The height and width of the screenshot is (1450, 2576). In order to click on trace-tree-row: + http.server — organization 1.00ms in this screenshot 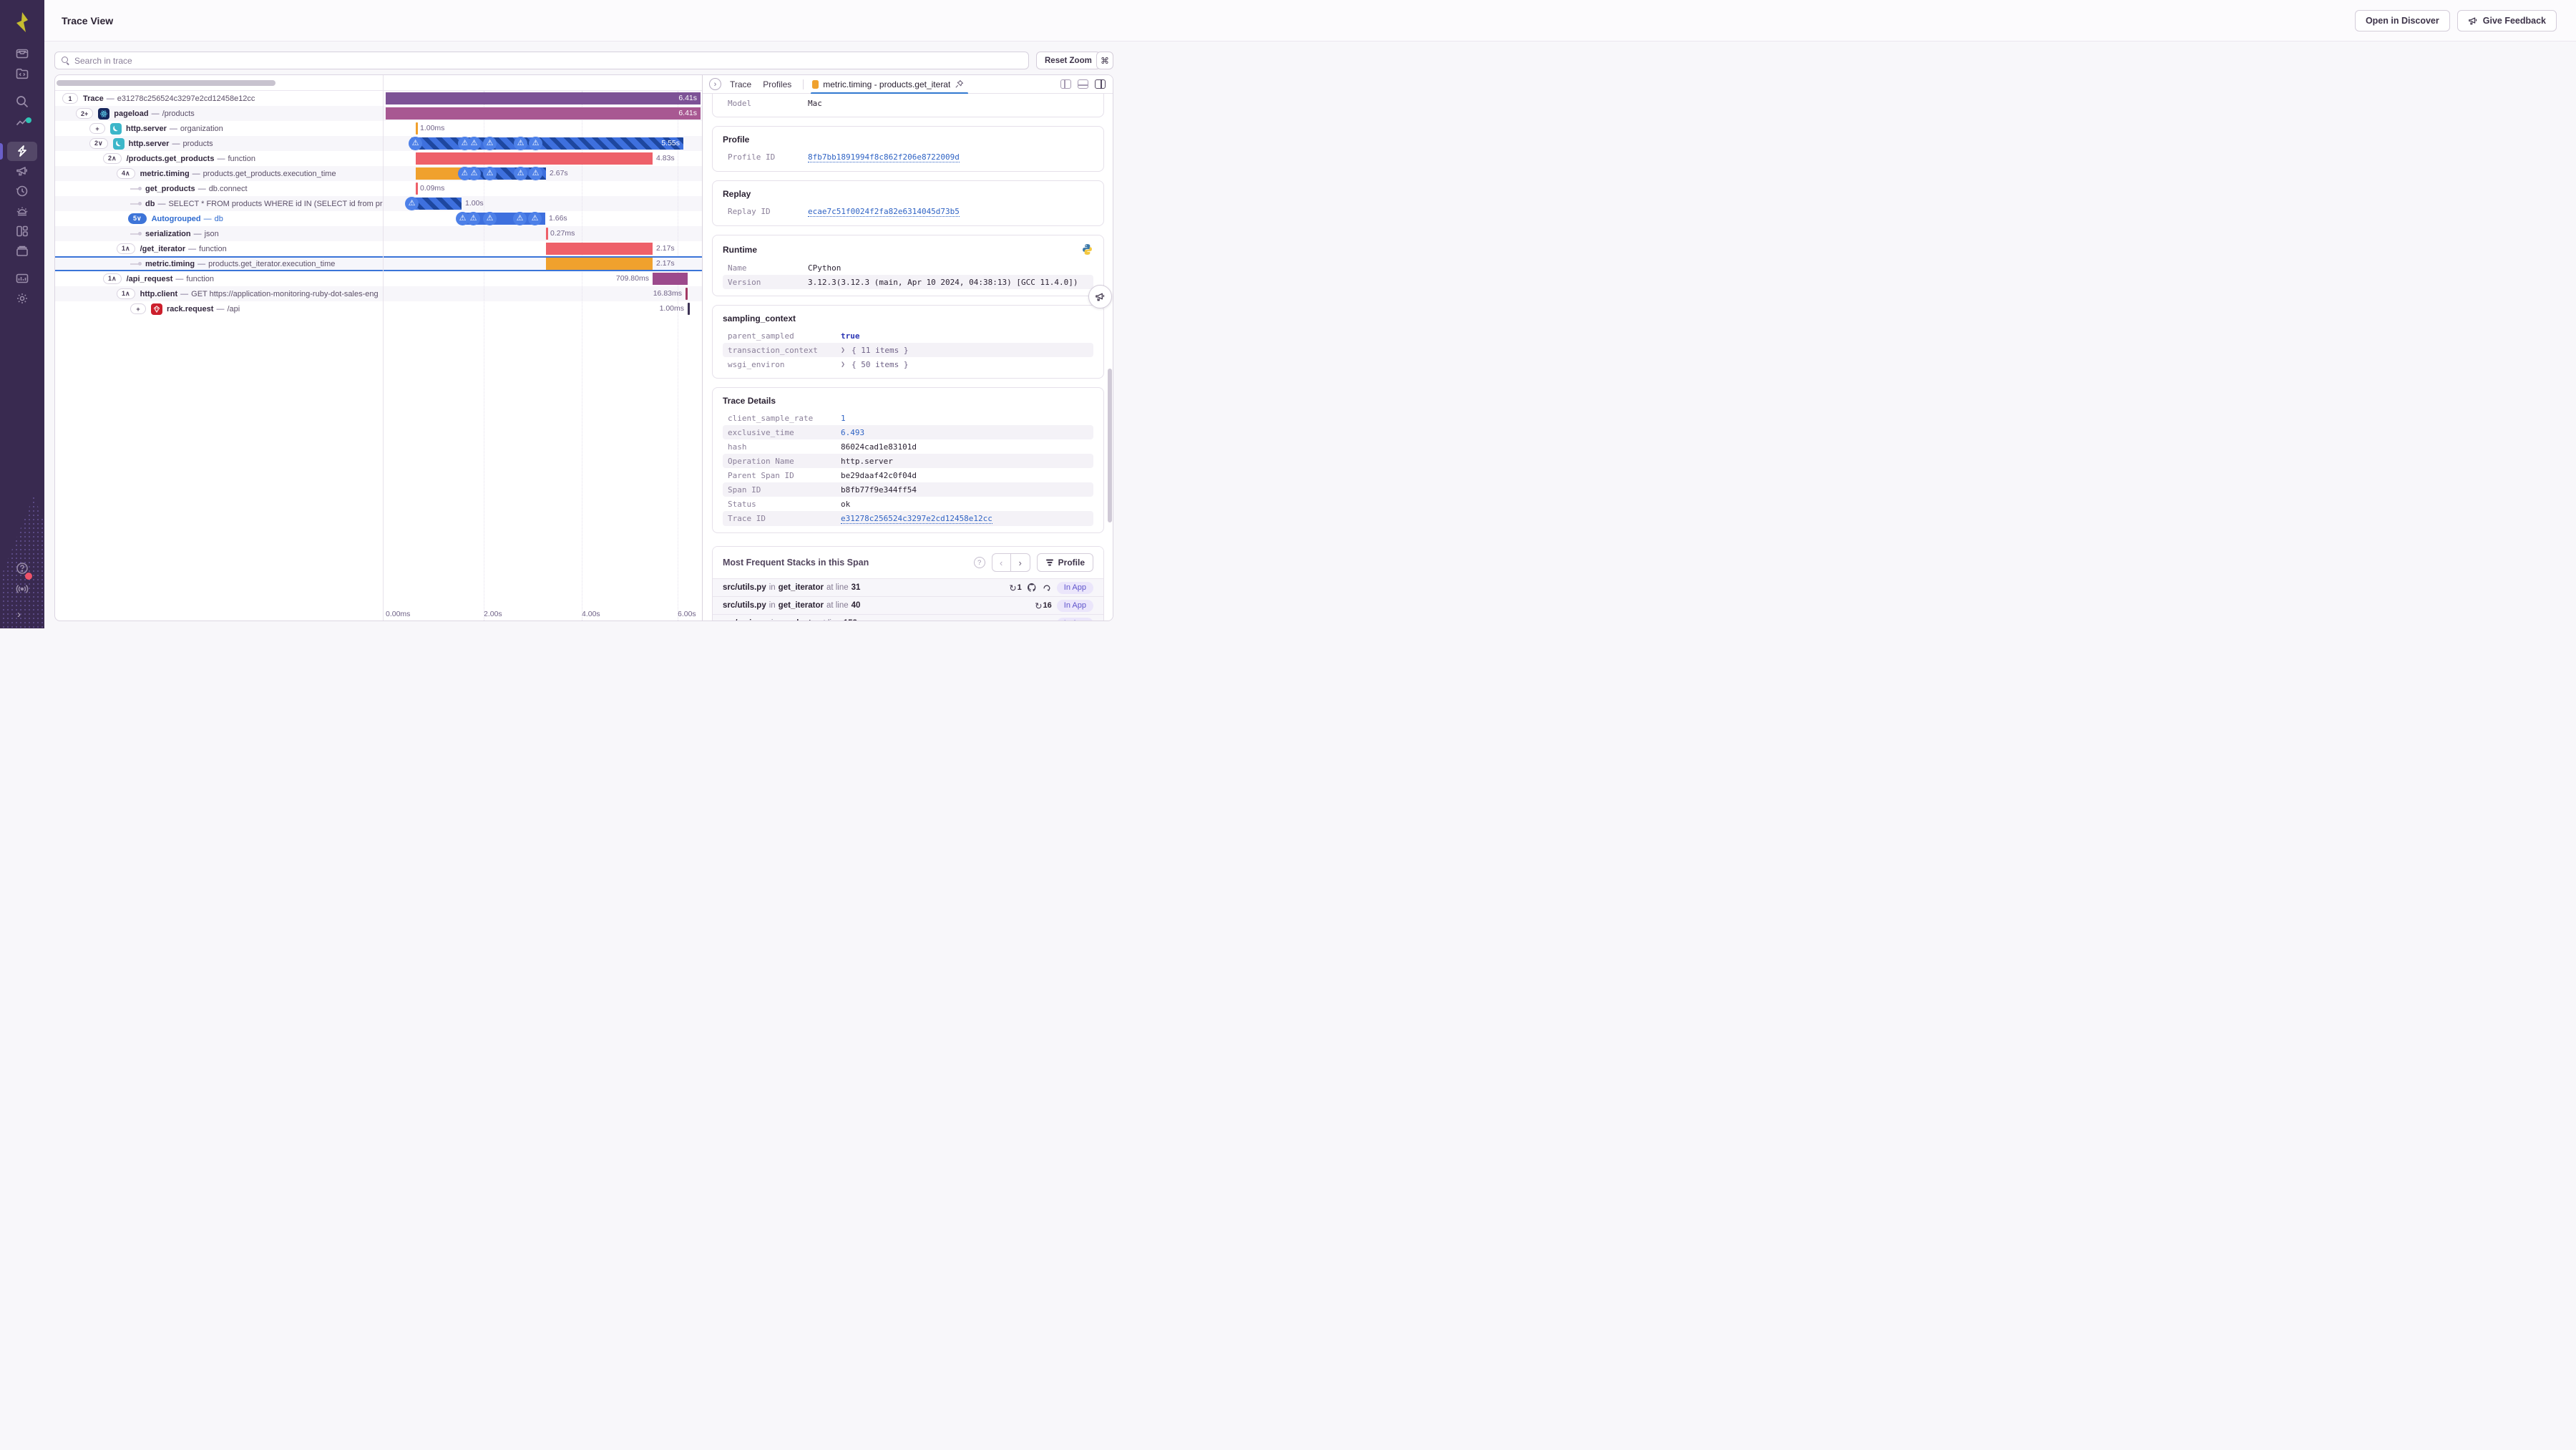, I will do `click(378, 128)`.